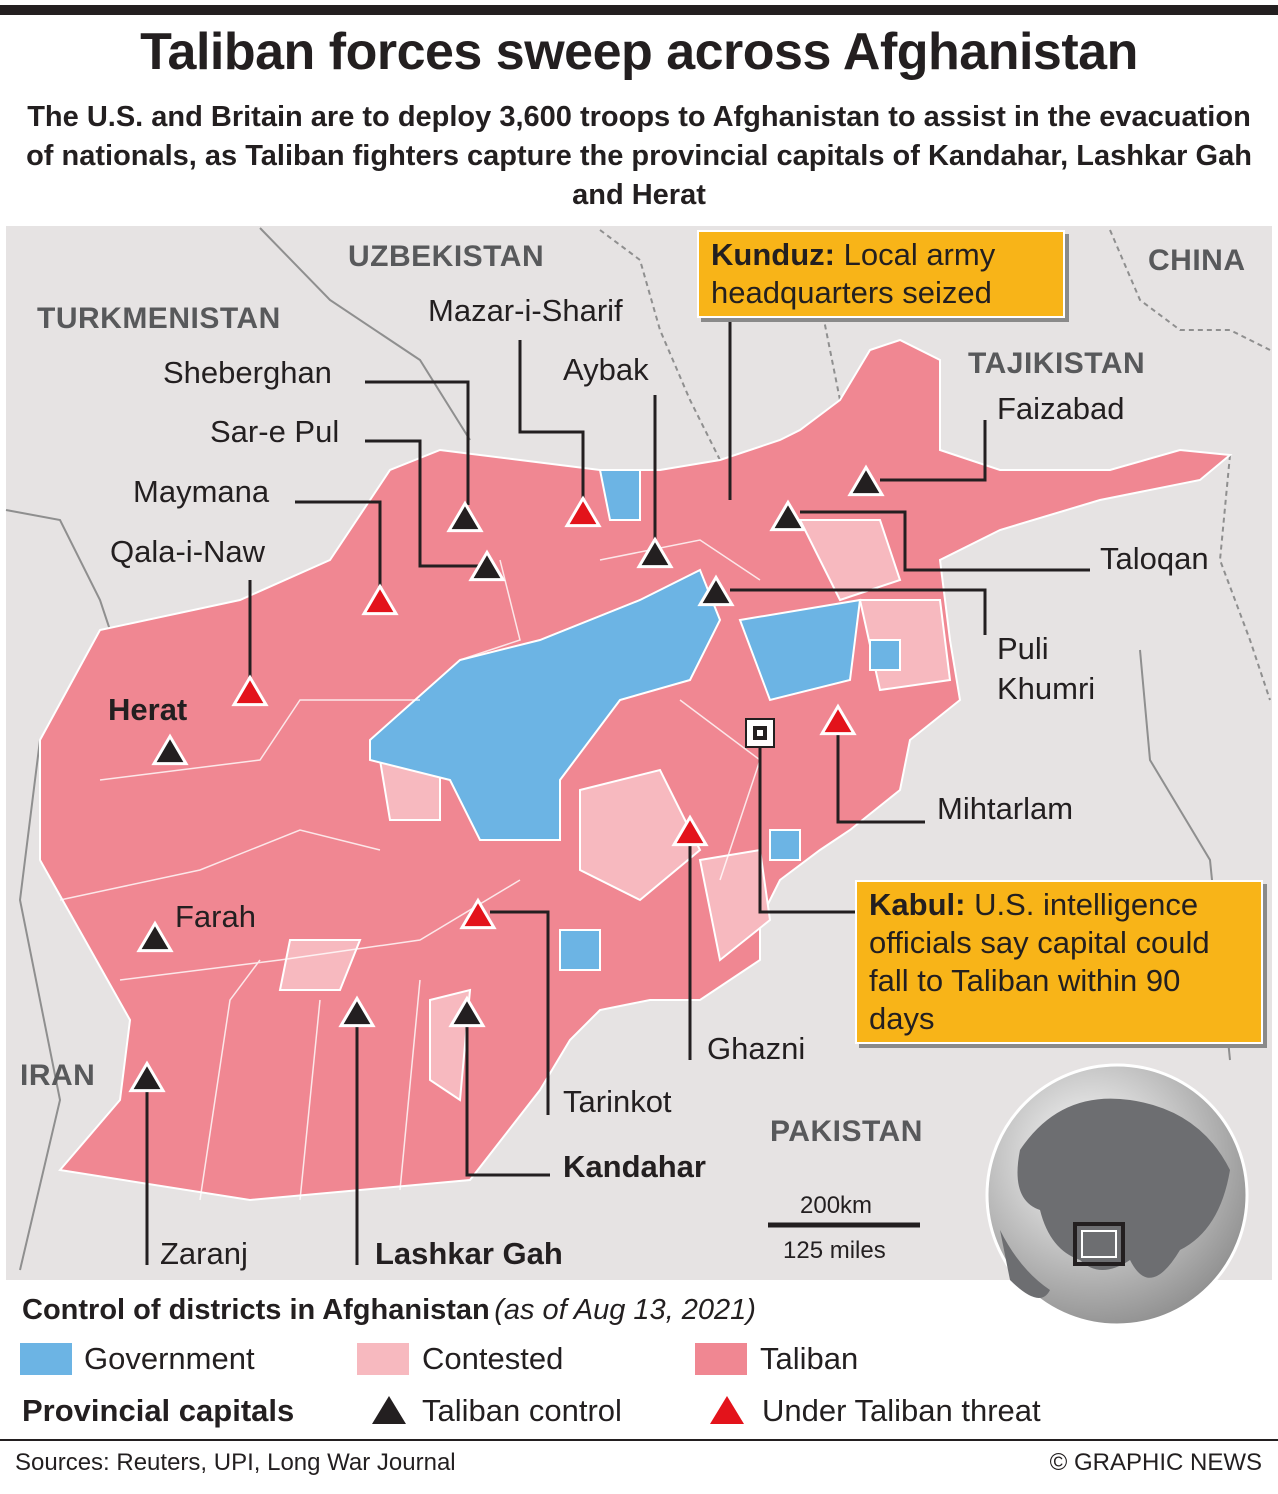  I want to click on sources: Sources: Reuters, UPI, Long War Journal, so click(235, 1462).